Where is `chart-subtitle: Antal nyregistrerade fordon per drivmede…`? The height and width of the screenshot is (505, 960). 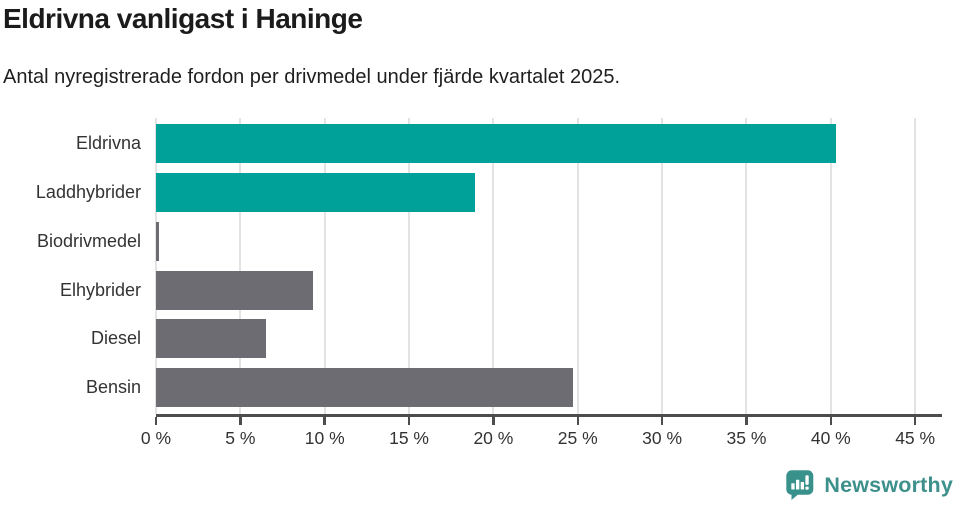
chart-subtitle: Antal nyregistrerade fordon per drivmede… is located at coordinates (312, 77).